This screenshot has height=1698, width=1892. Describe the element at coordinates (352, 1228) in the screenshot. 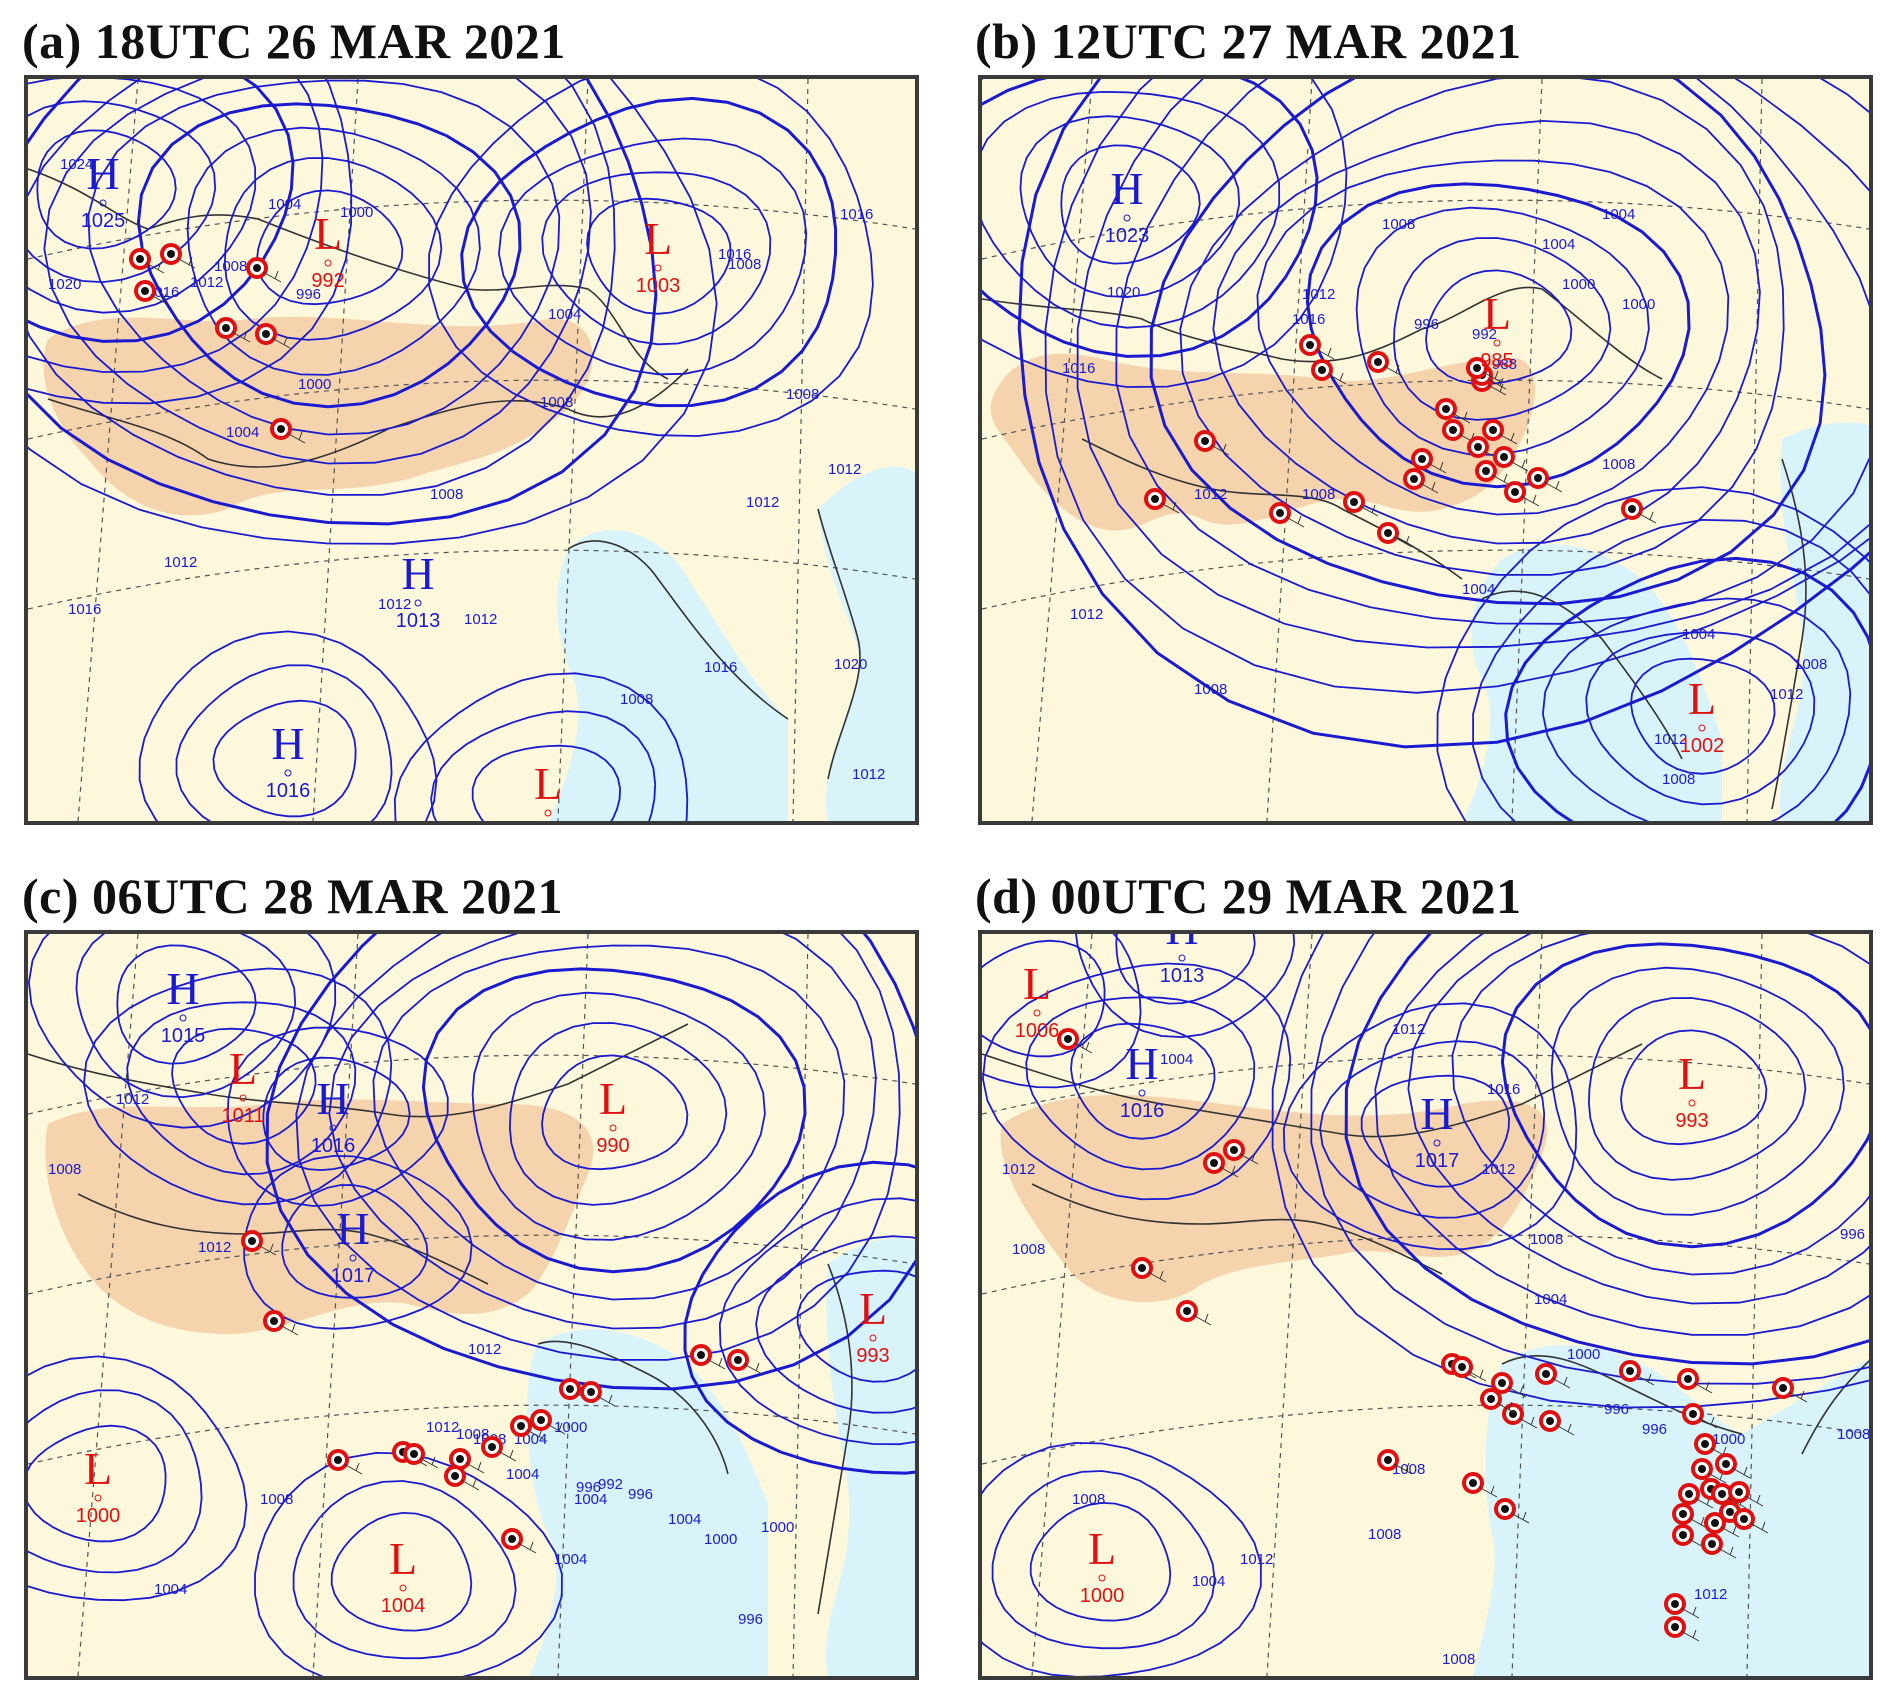

I see `high-pressure-symbol: H` at that location.